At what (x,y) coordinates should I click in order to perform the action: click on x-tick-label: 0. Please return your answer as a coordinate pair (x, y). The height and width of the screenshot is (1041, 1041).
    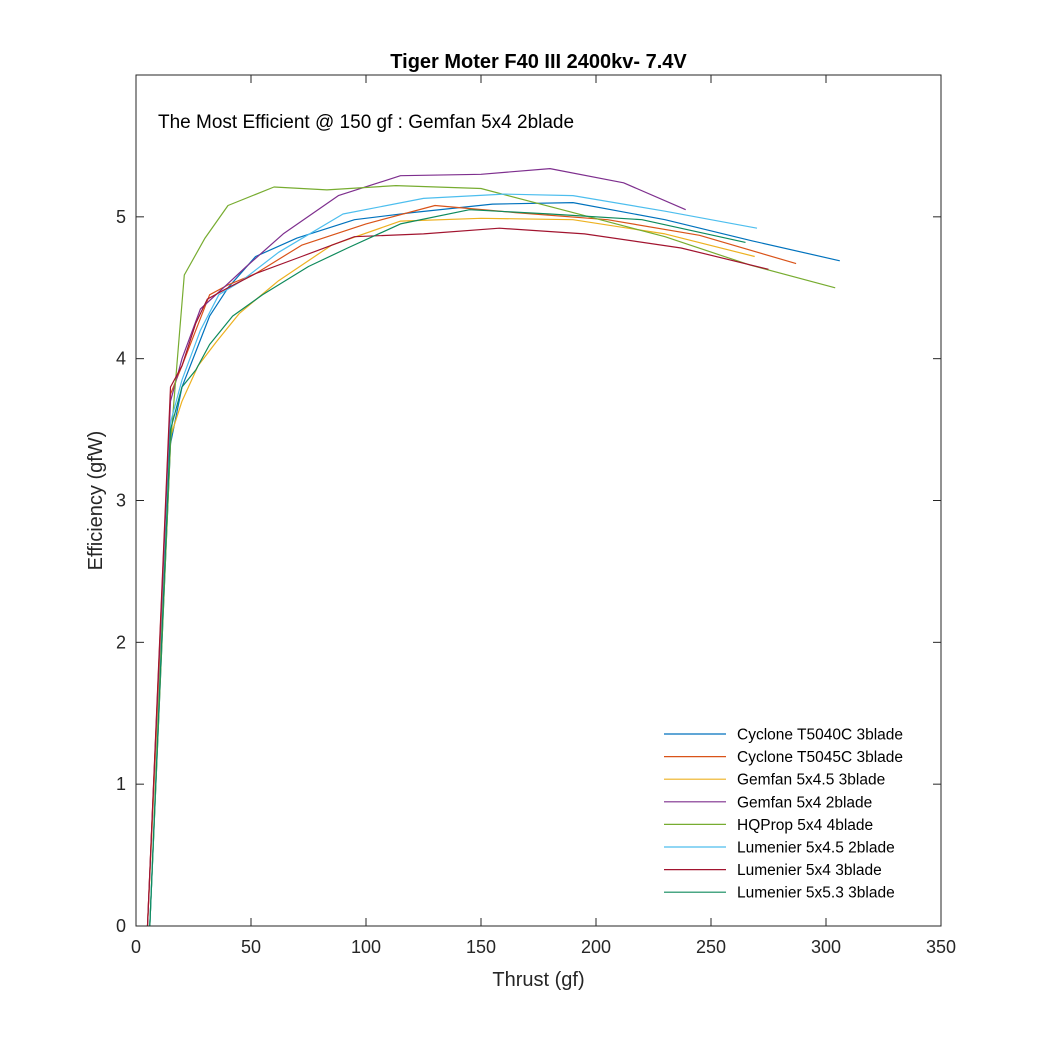
    Looking at the image, I should click on (136, 947).